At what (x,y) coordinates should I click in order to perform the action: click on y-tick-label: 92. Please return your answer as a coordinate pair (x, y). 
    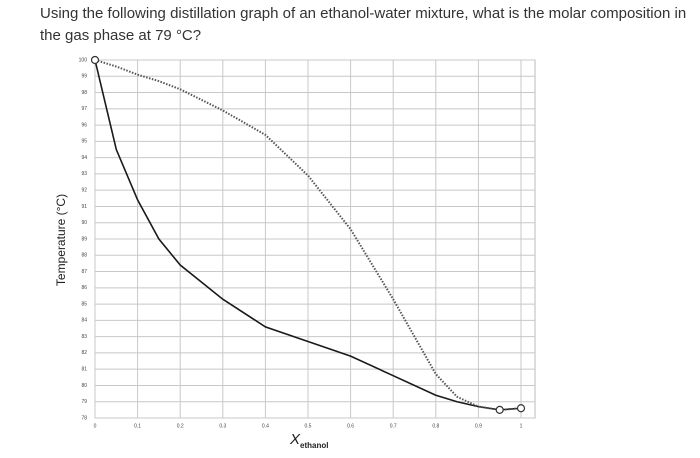
    Looking at the image, I should click on (84, 191).